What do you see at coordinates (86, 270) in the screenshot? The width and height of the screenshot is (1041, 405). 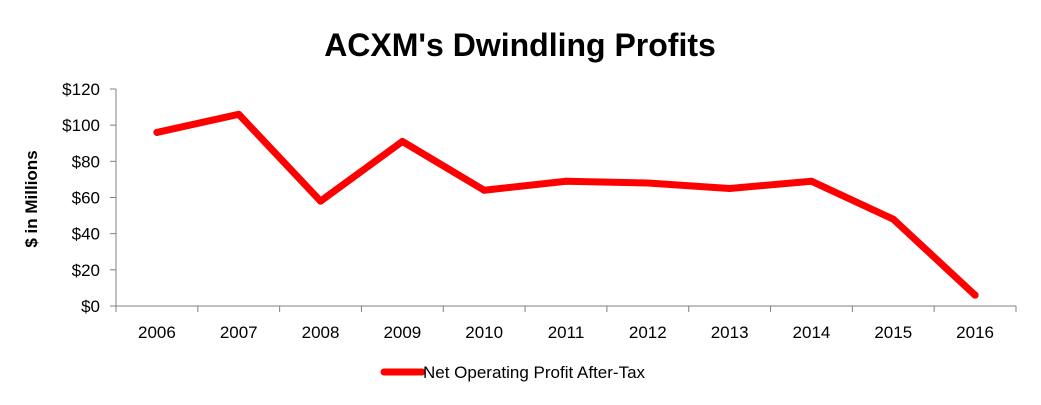 I see `y-tick-label: $20` at bounding box center [86, 270].